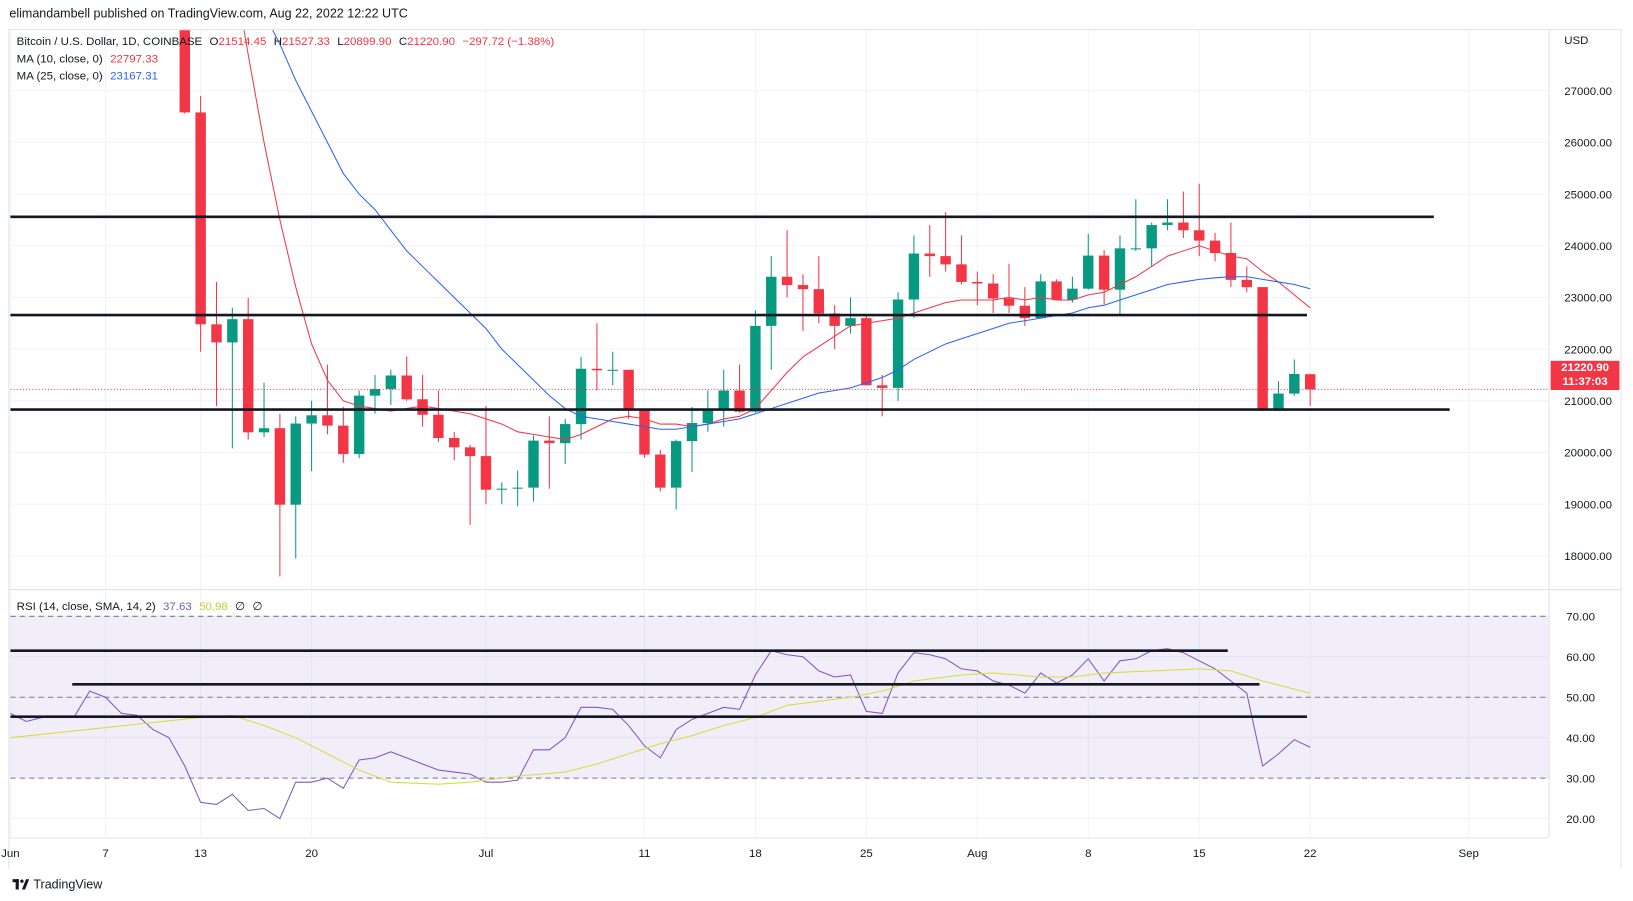  What do you see at coordinates (1576, 41) in the screenshot?
I see `currency-label: USD` at bounding box center [1576, 41].